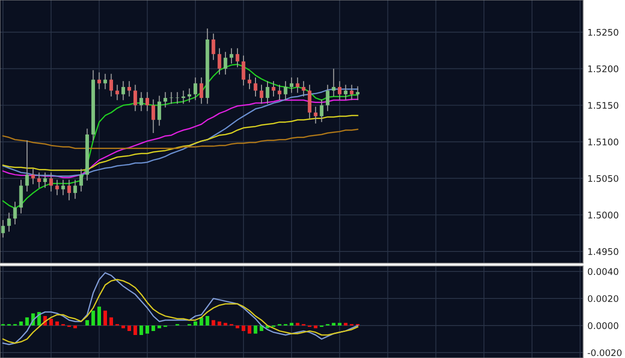 The image size is (625, 358). I want to click on y-tick-label: -0.0020, so click(605, 352).